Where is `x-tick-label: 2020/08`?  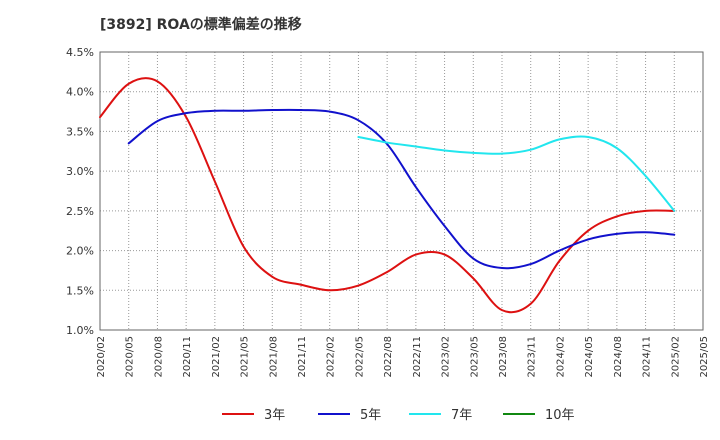 x-tick-label: 2020/08 is located at coordinates (158, 357).